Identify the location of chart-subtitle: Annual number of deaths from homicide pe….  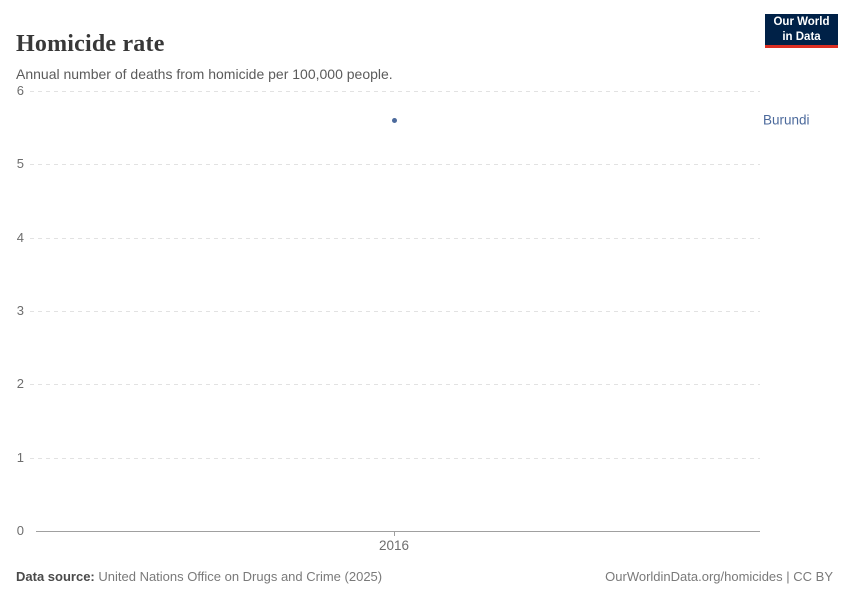
(204, 74).